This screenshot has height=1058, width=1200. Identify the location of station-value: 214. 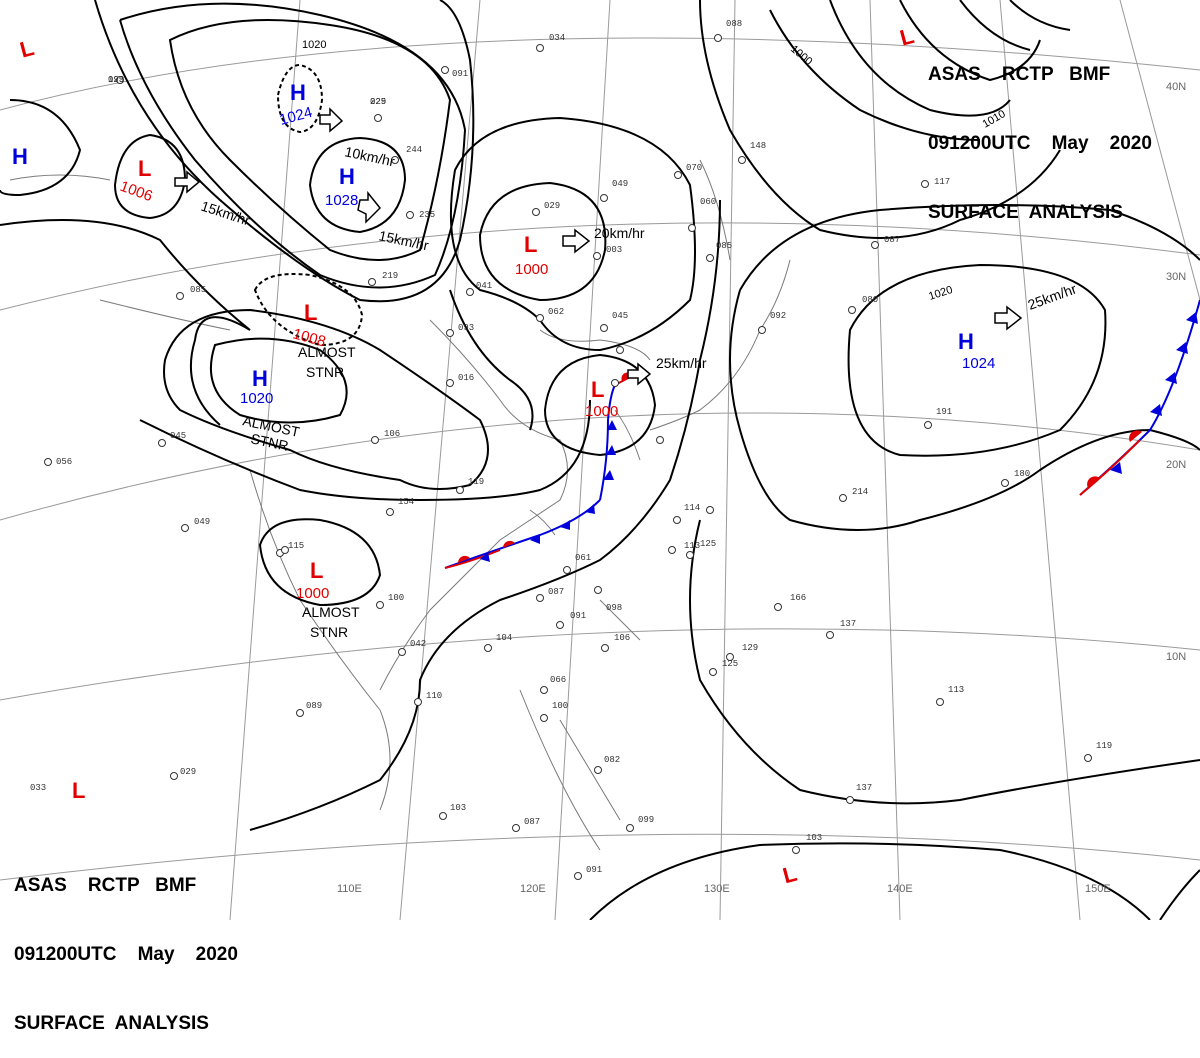
(860, 492).